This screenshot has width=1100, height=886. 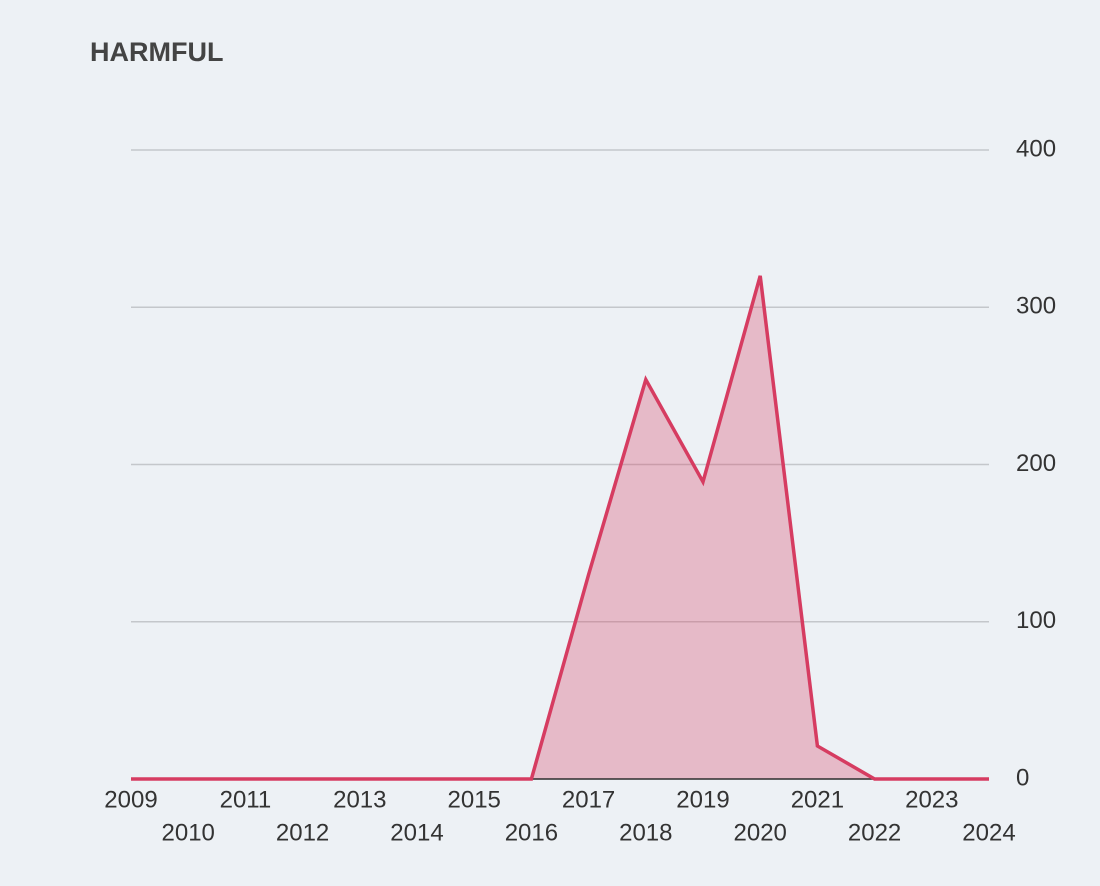 I want to click on x-tick-label: 2019, so click(x=702, y=799).